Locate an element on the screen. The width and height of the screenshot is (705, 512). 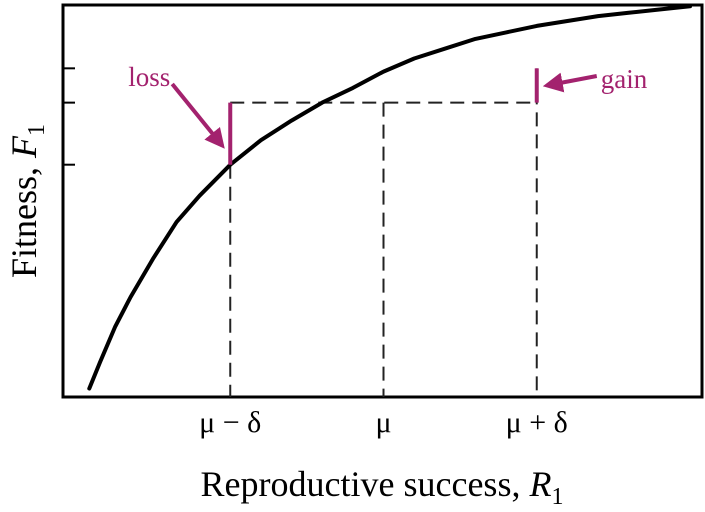
x-tick-label: μ is located at coordinates (383, 422).